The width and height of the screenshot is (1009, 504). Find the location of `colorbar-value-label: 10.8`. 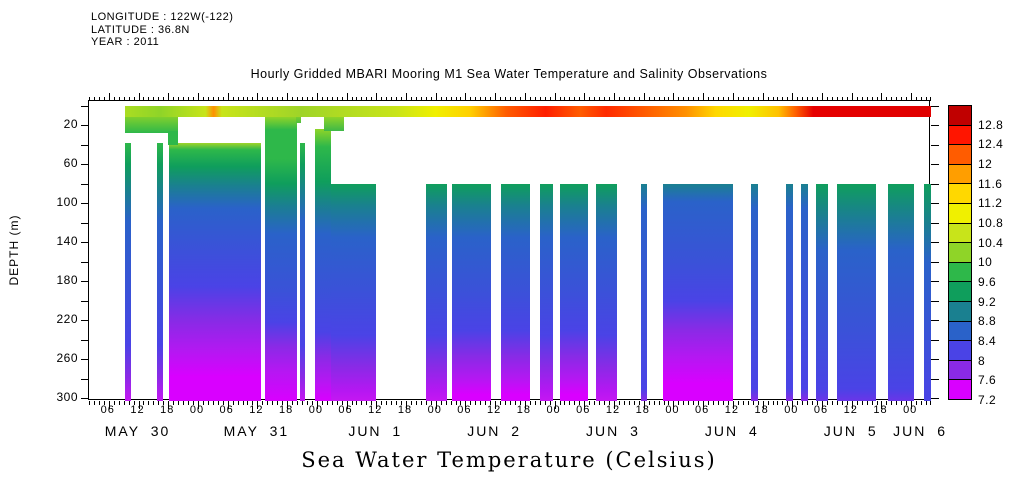

colorbar-value-label: 10.8 is located at coordinates (991, 223).